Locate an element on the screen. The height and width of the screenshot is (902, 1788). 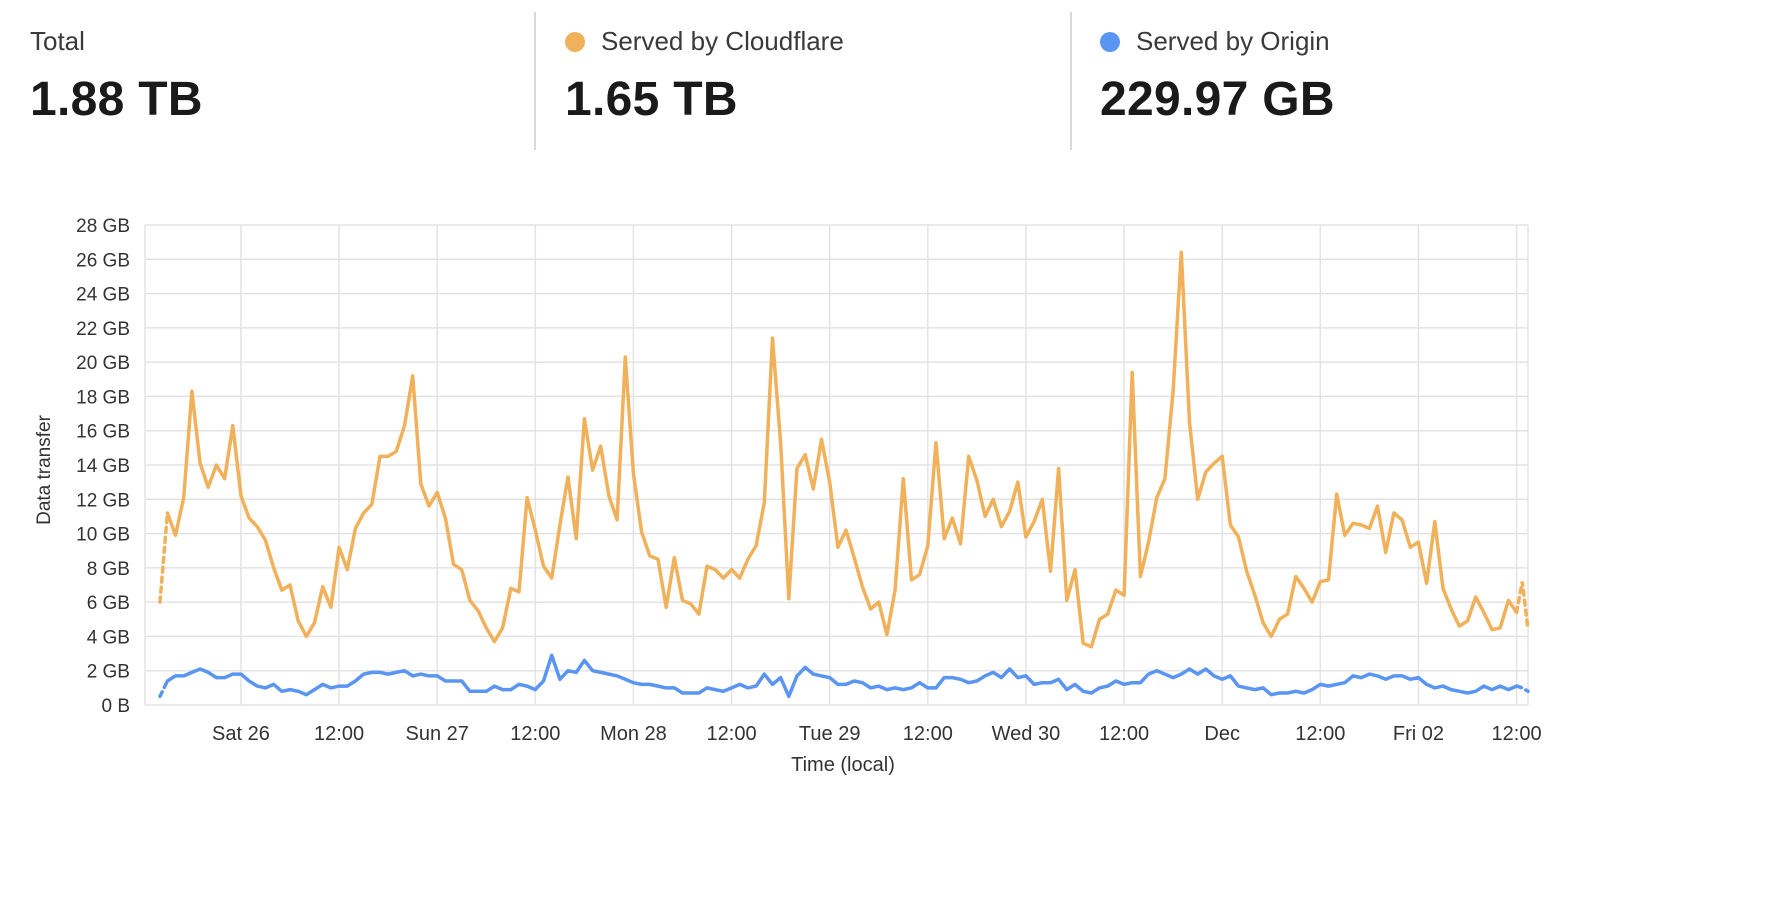
x-tick-label: Sat 26 is located at coordinates (241, 734).